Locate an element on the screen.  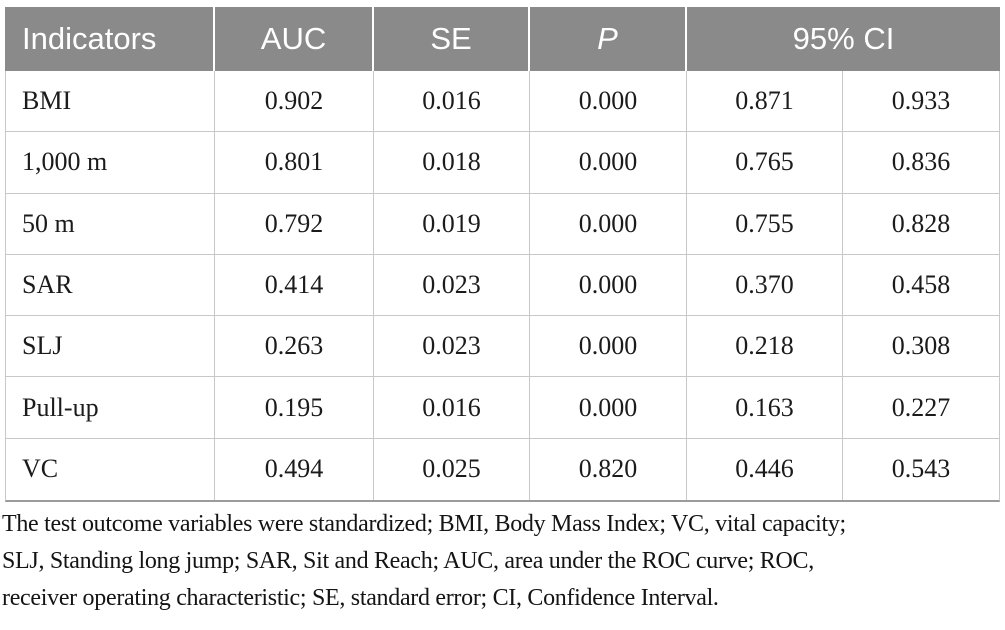
table-row: SLJ 0.263 0.023 0.000 0.218 0.308 is located at coordinates (502, 347).